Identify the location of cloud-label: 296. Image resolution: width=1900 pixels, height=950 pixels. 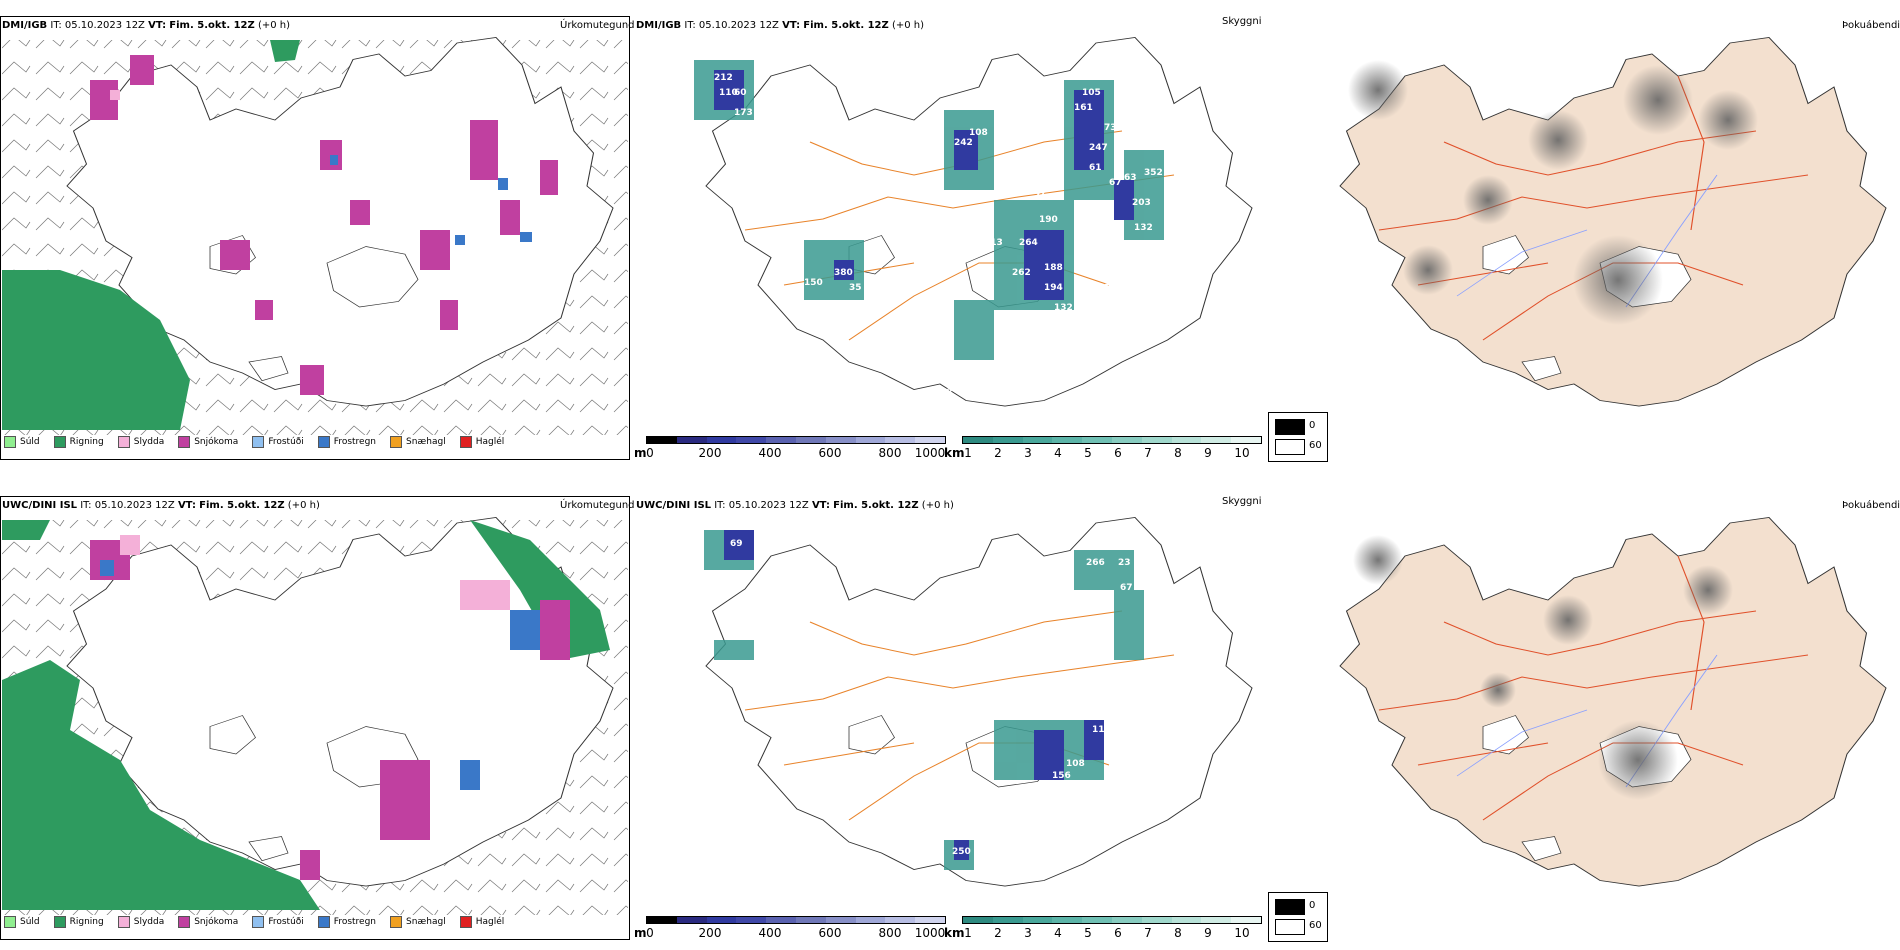
(793, 343).